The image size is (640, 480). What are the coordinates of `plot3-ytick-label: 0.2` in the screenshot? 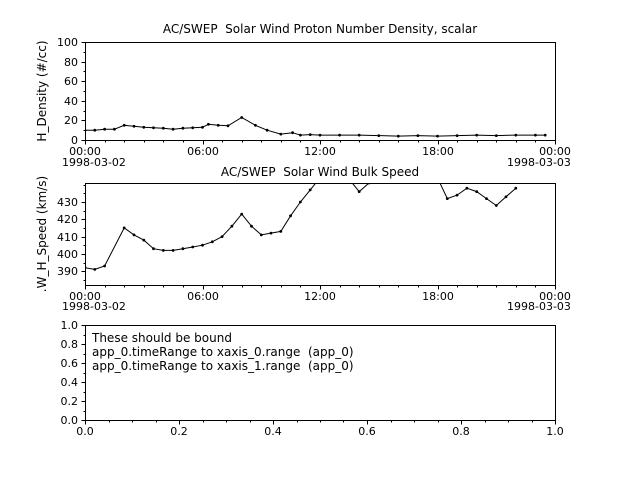 It's located at (70, 401).